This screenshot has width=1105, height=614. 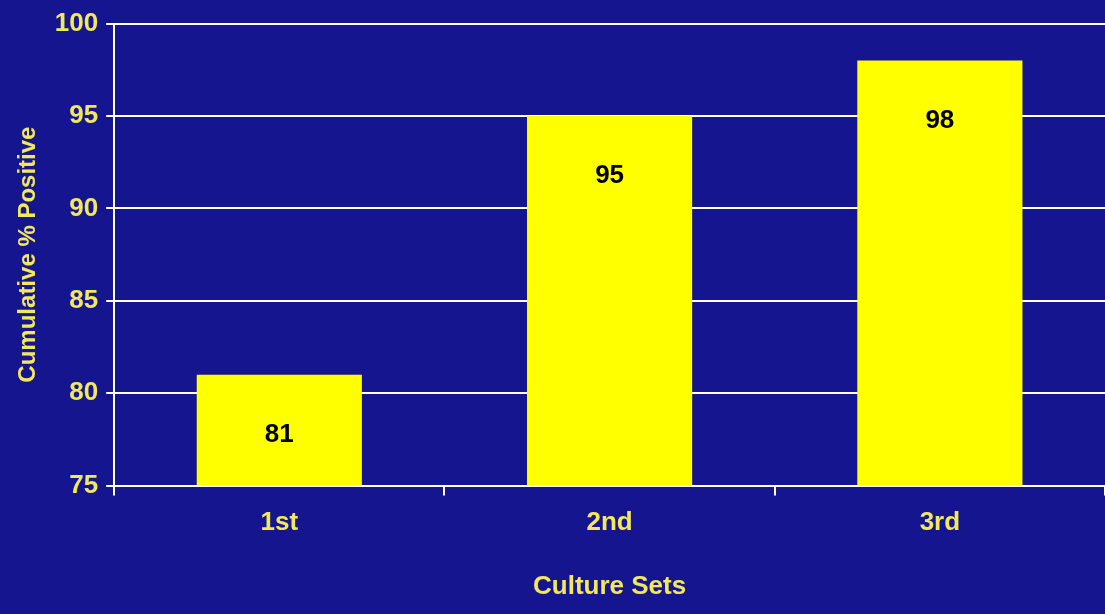 I want to click on y-tick-label: 80, so click(x=84, y=391).